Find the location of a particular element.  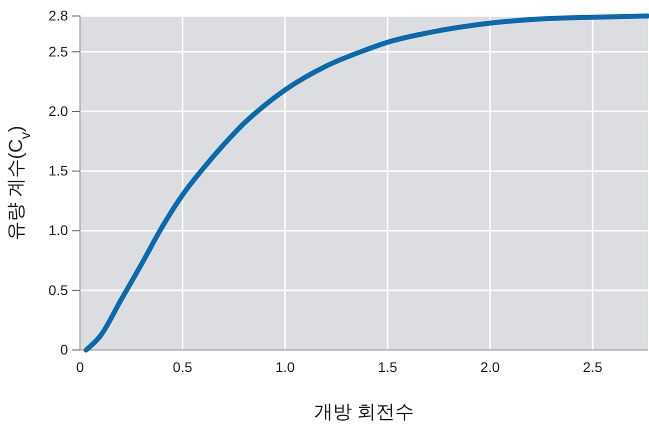

y-tick-label: 2.8 is located at coordinates (58, 15).